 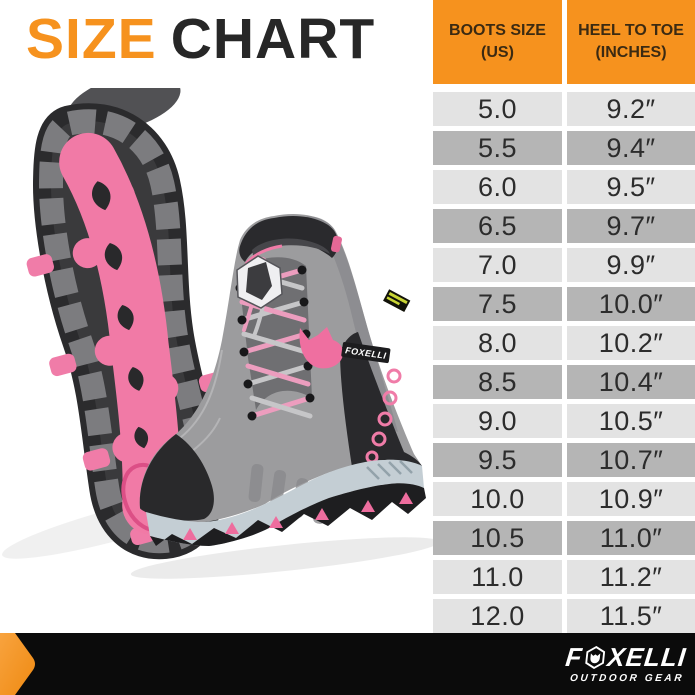 What do you see at coordinates (564, 616) in the screenshot?
I see `table-row: 12.0 11.5″` at bounding box center [564, 616].